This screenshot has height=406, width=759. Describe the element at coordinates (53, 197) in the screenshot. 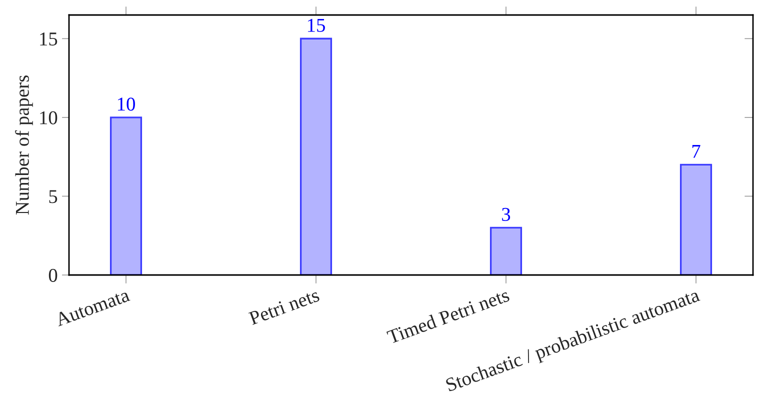

I see `y-tick-label: 5` at that location.